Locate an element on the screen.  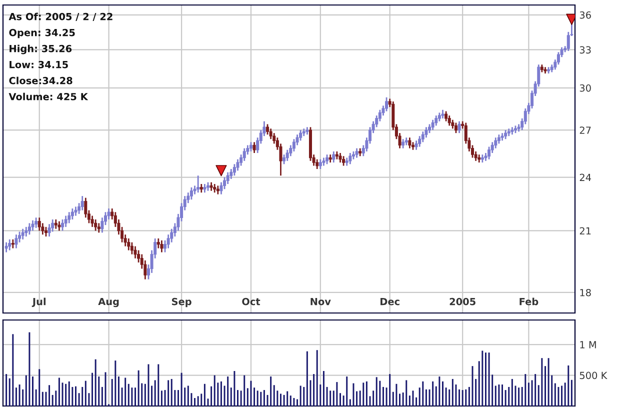
y-tick-label: 24 is located at coordinates (585, 177).